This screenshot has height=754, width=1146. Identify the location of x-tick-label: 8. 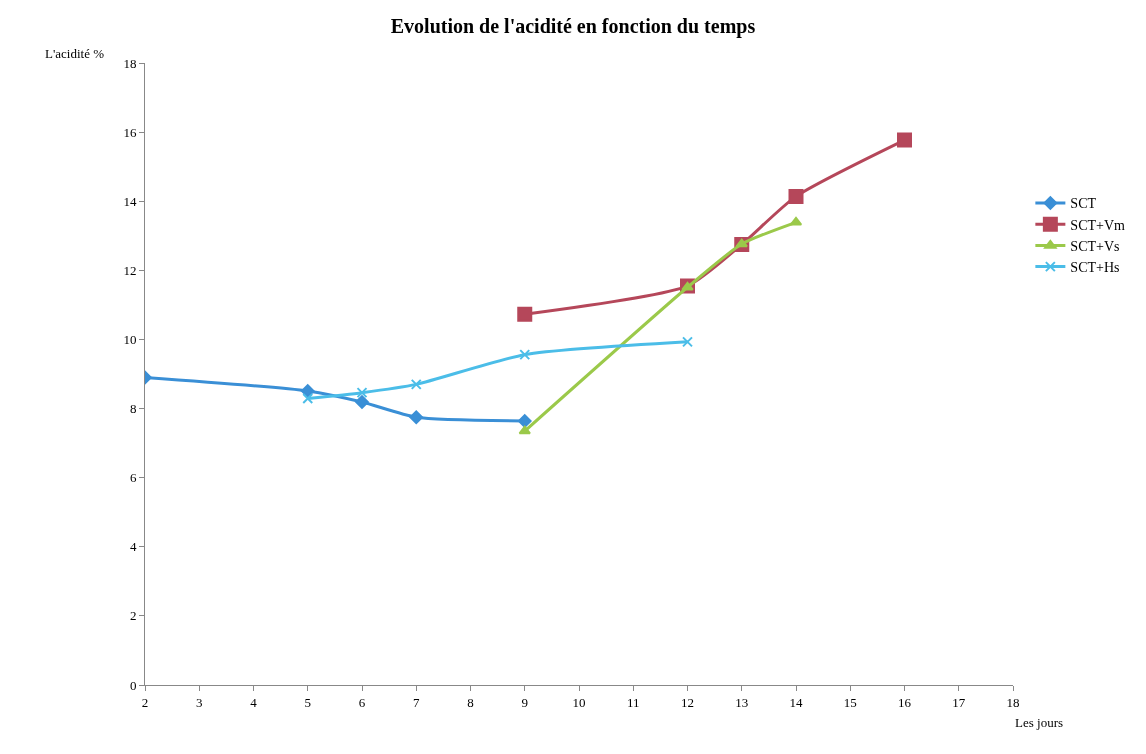
(470, 702).